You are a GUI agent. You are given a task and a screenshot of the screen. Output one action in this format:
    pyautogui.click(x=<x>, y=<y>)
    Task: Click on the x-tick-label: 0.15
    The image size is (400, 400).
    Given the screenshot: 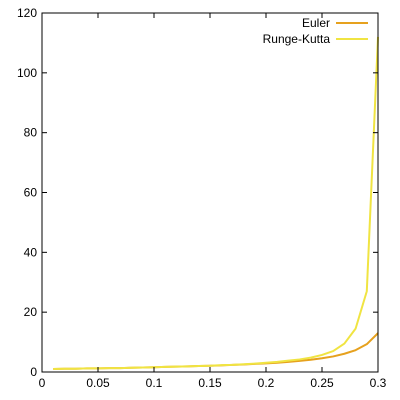 What is the action you would take?
    pyautogui.click(x=210, y=383)
    